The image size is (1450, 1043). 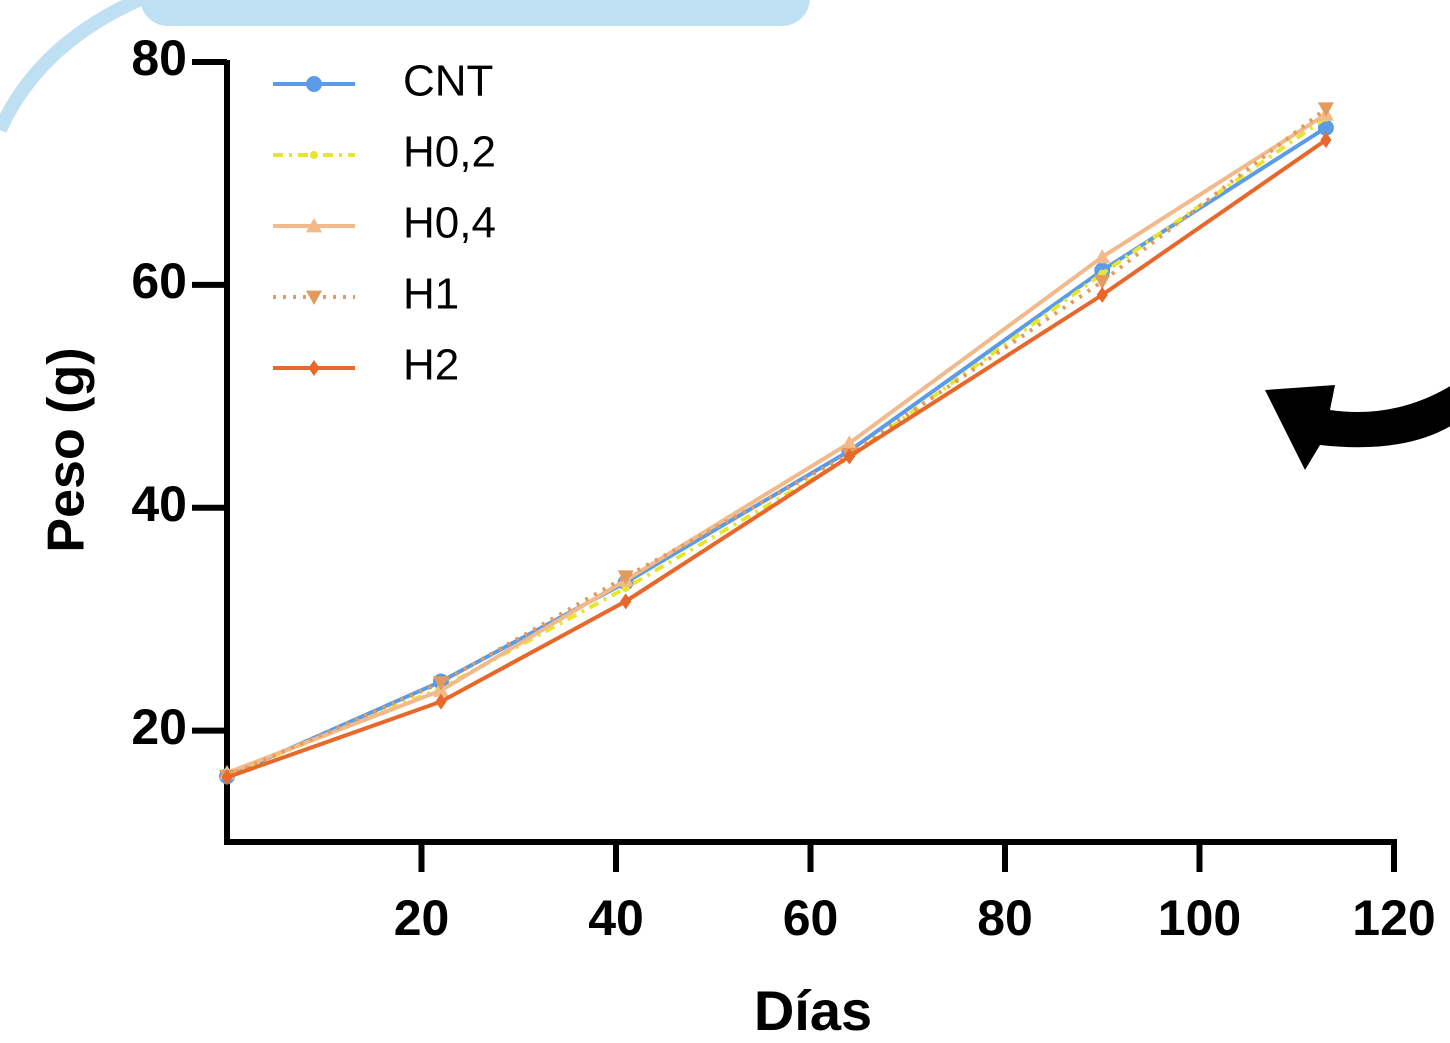 What do you see at coordinates (813, 1010) in the screenshot?
I see `x-axis-label: Días` at bounding box center [813, 1010].